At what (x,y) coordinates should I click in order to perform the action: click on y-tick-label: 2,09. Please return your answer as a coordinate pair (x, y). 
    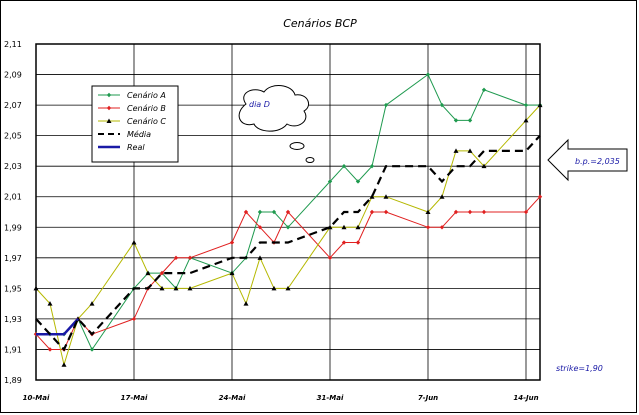
    Looking at the image, I should click on (13, 75).